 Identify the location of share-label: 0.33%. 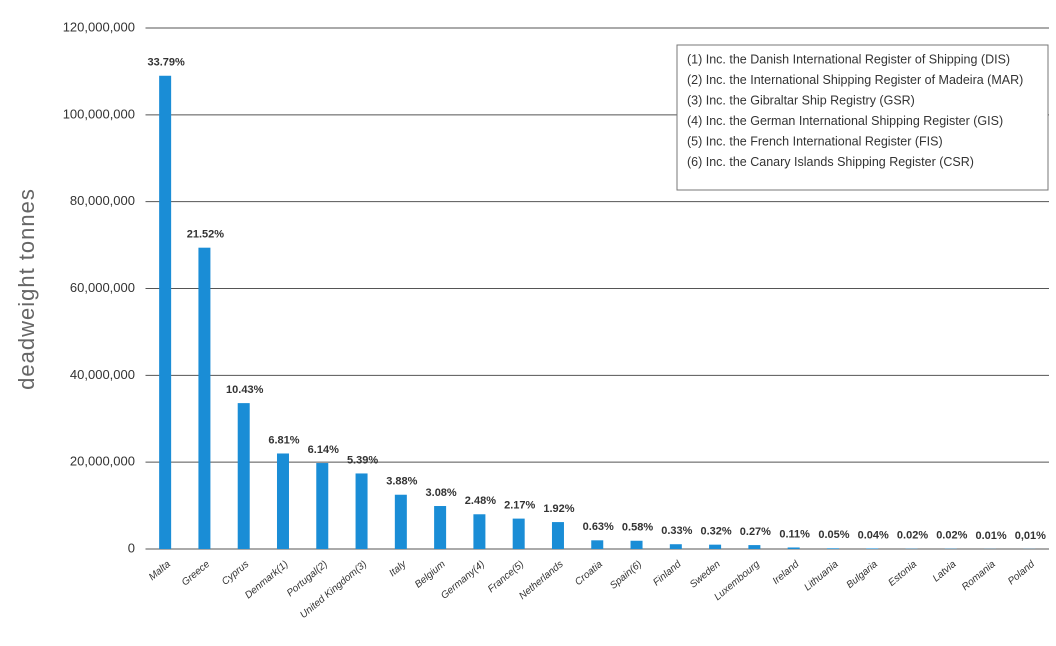
(676, 531).